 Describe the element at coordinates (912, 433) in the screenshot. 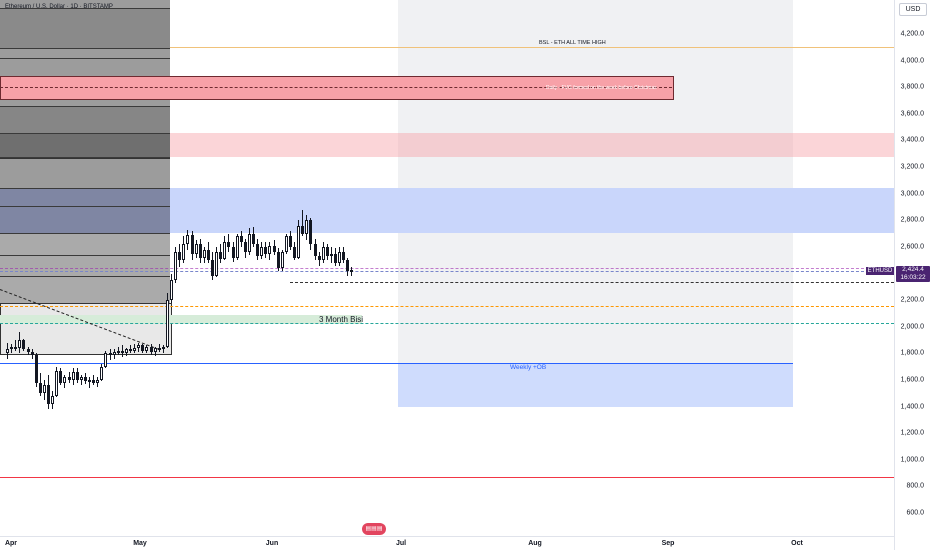

I see `price-tick-label: 1,200.0` at that location.